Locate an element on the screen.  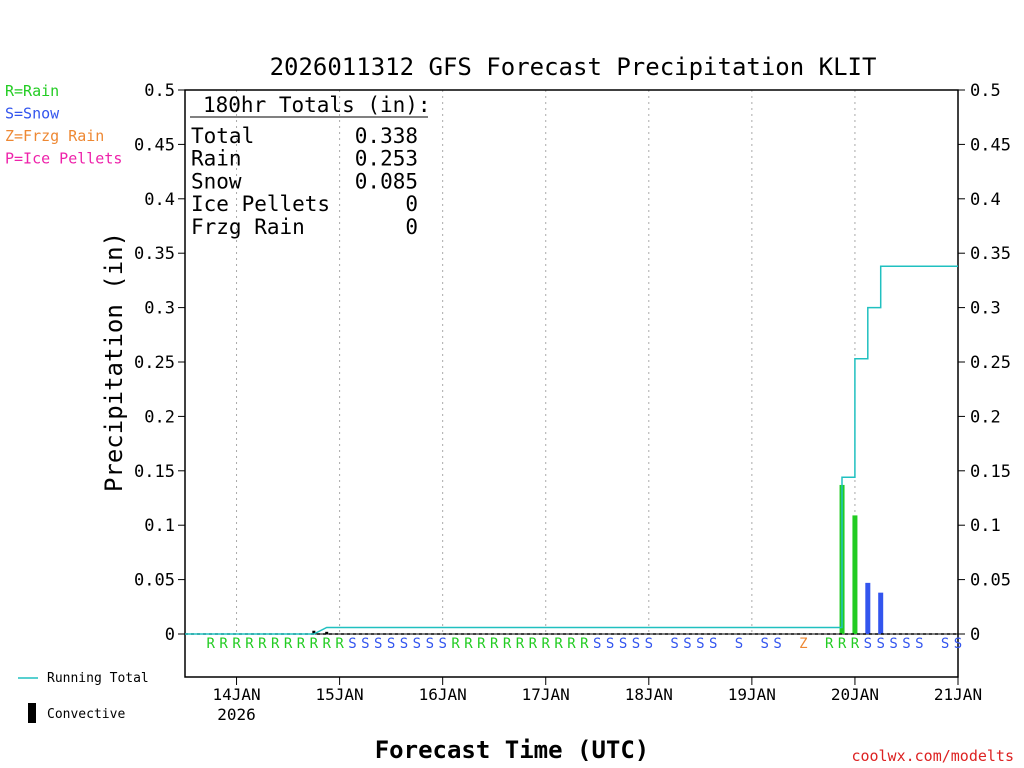
totals-row-label: Total is located at coordinates (222, 136).